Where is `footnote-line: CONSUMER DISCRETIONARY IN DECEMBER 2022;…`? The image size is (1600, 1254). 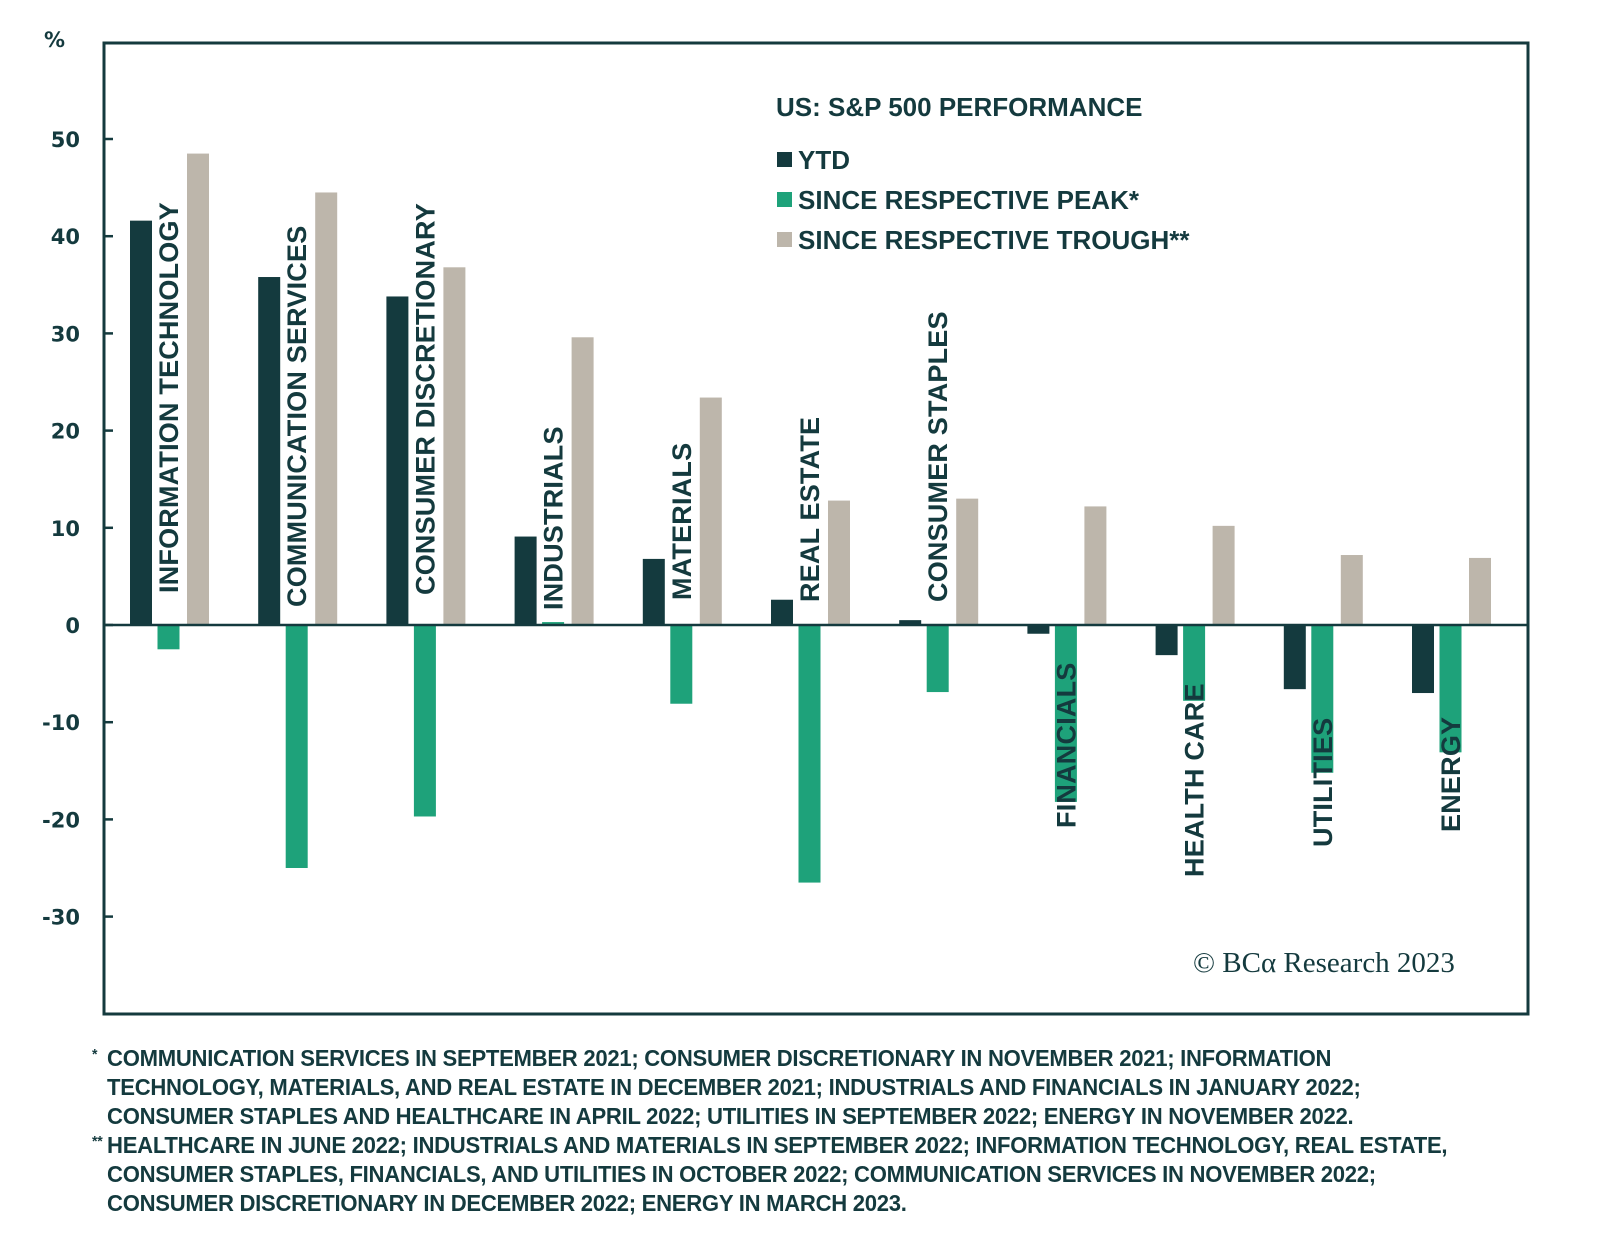
footnote-line: CONSUMER DISCRETIONARY IN DECEMBER 2022;… is located at coordinates (507, 1203).